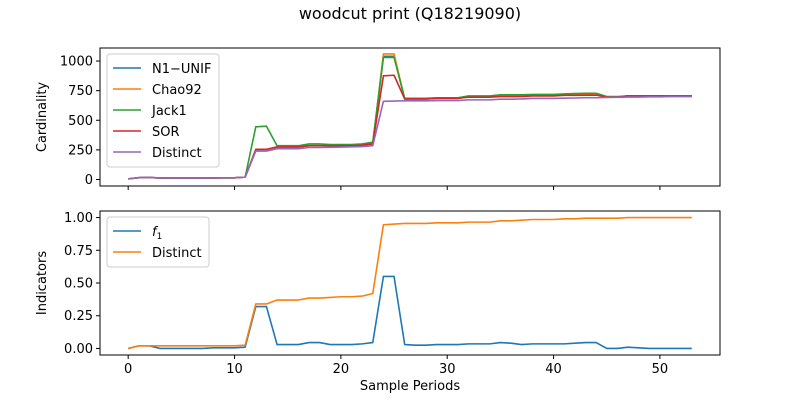  What do you see at coordinates (80, 121) in the screenshot?
I see `y-tick-label: 500` at bounding box center [80, 121].